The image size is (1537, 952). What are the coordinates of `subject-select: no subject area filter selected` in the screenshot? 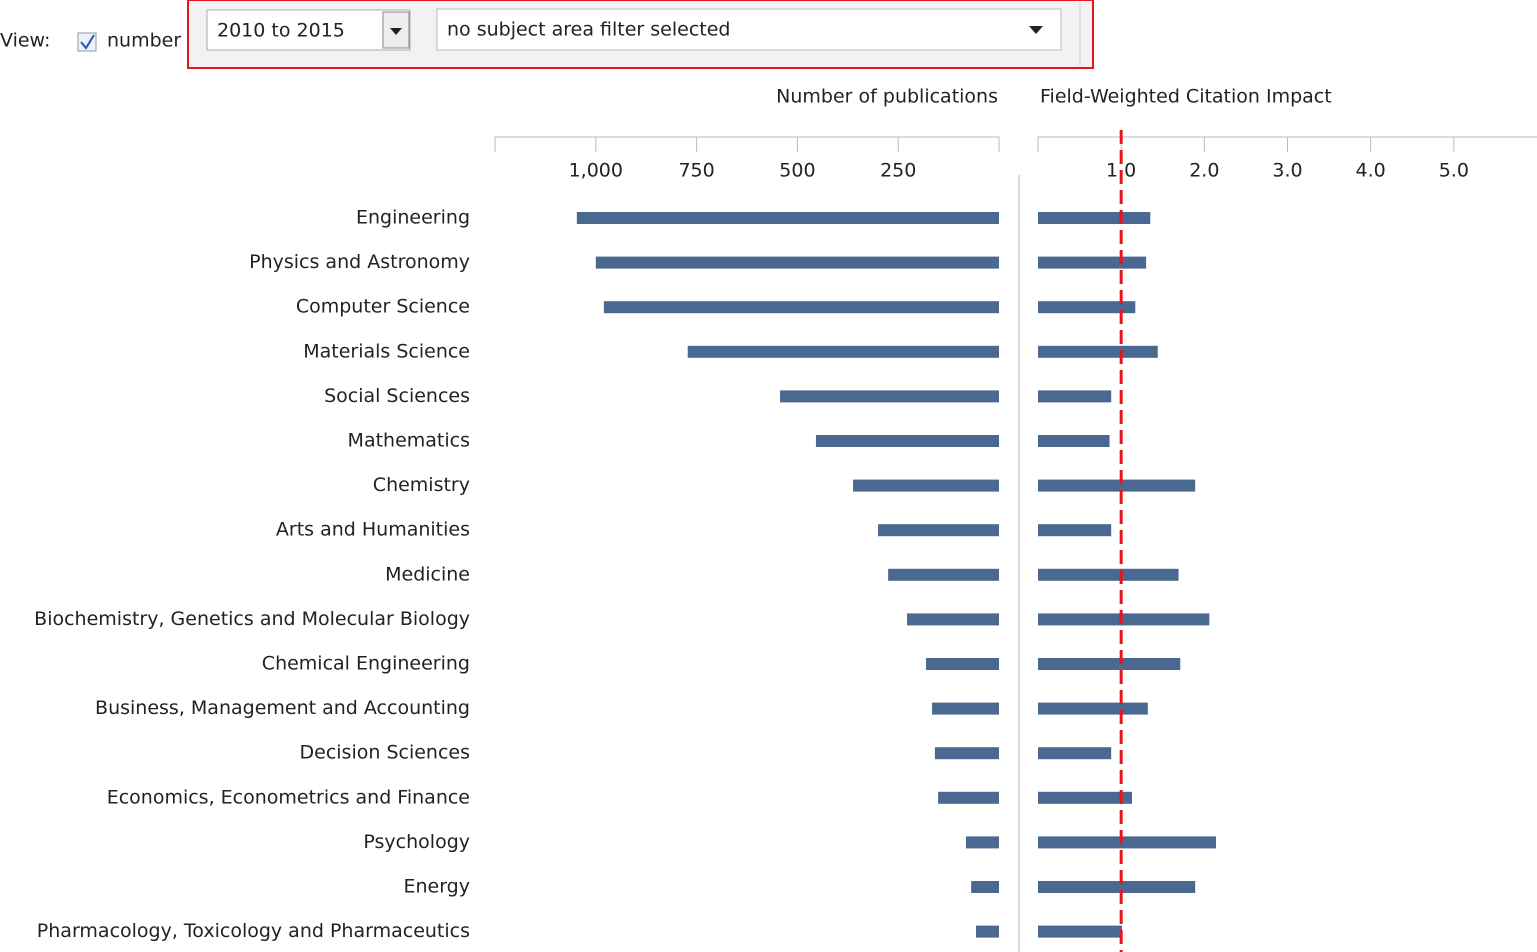 It's located at (749, 29).